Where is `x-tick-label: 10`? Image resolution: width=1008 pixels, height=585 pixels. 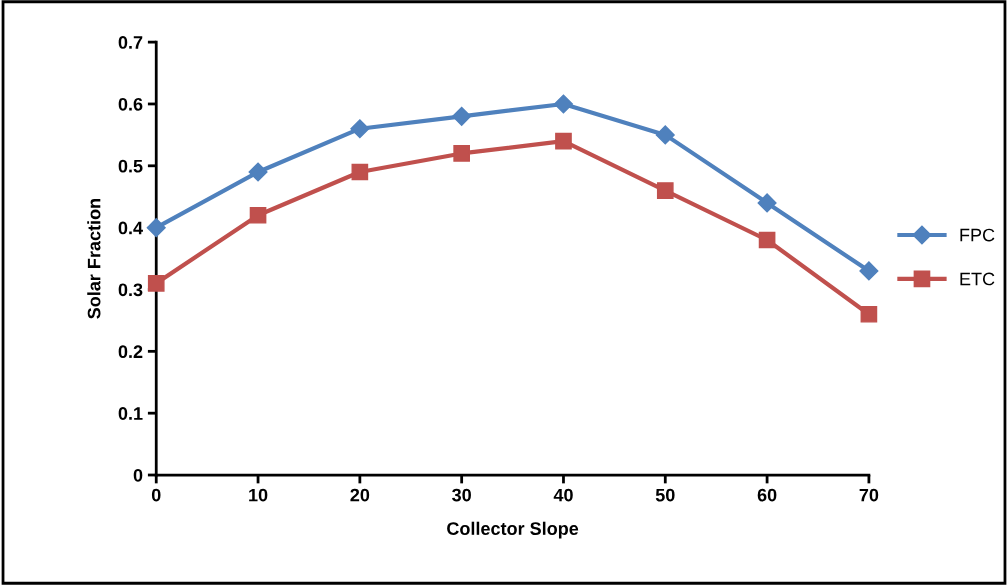
x-tick-label: 10 is located at coordinates (258, 495).